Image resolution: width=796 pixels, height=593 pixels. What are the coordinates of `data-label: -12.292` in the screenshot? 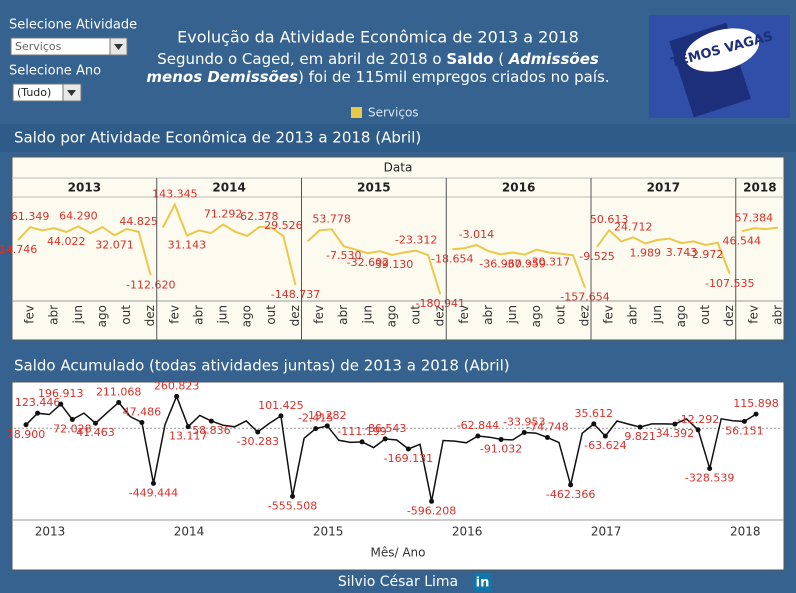 It's located at (698, 419).